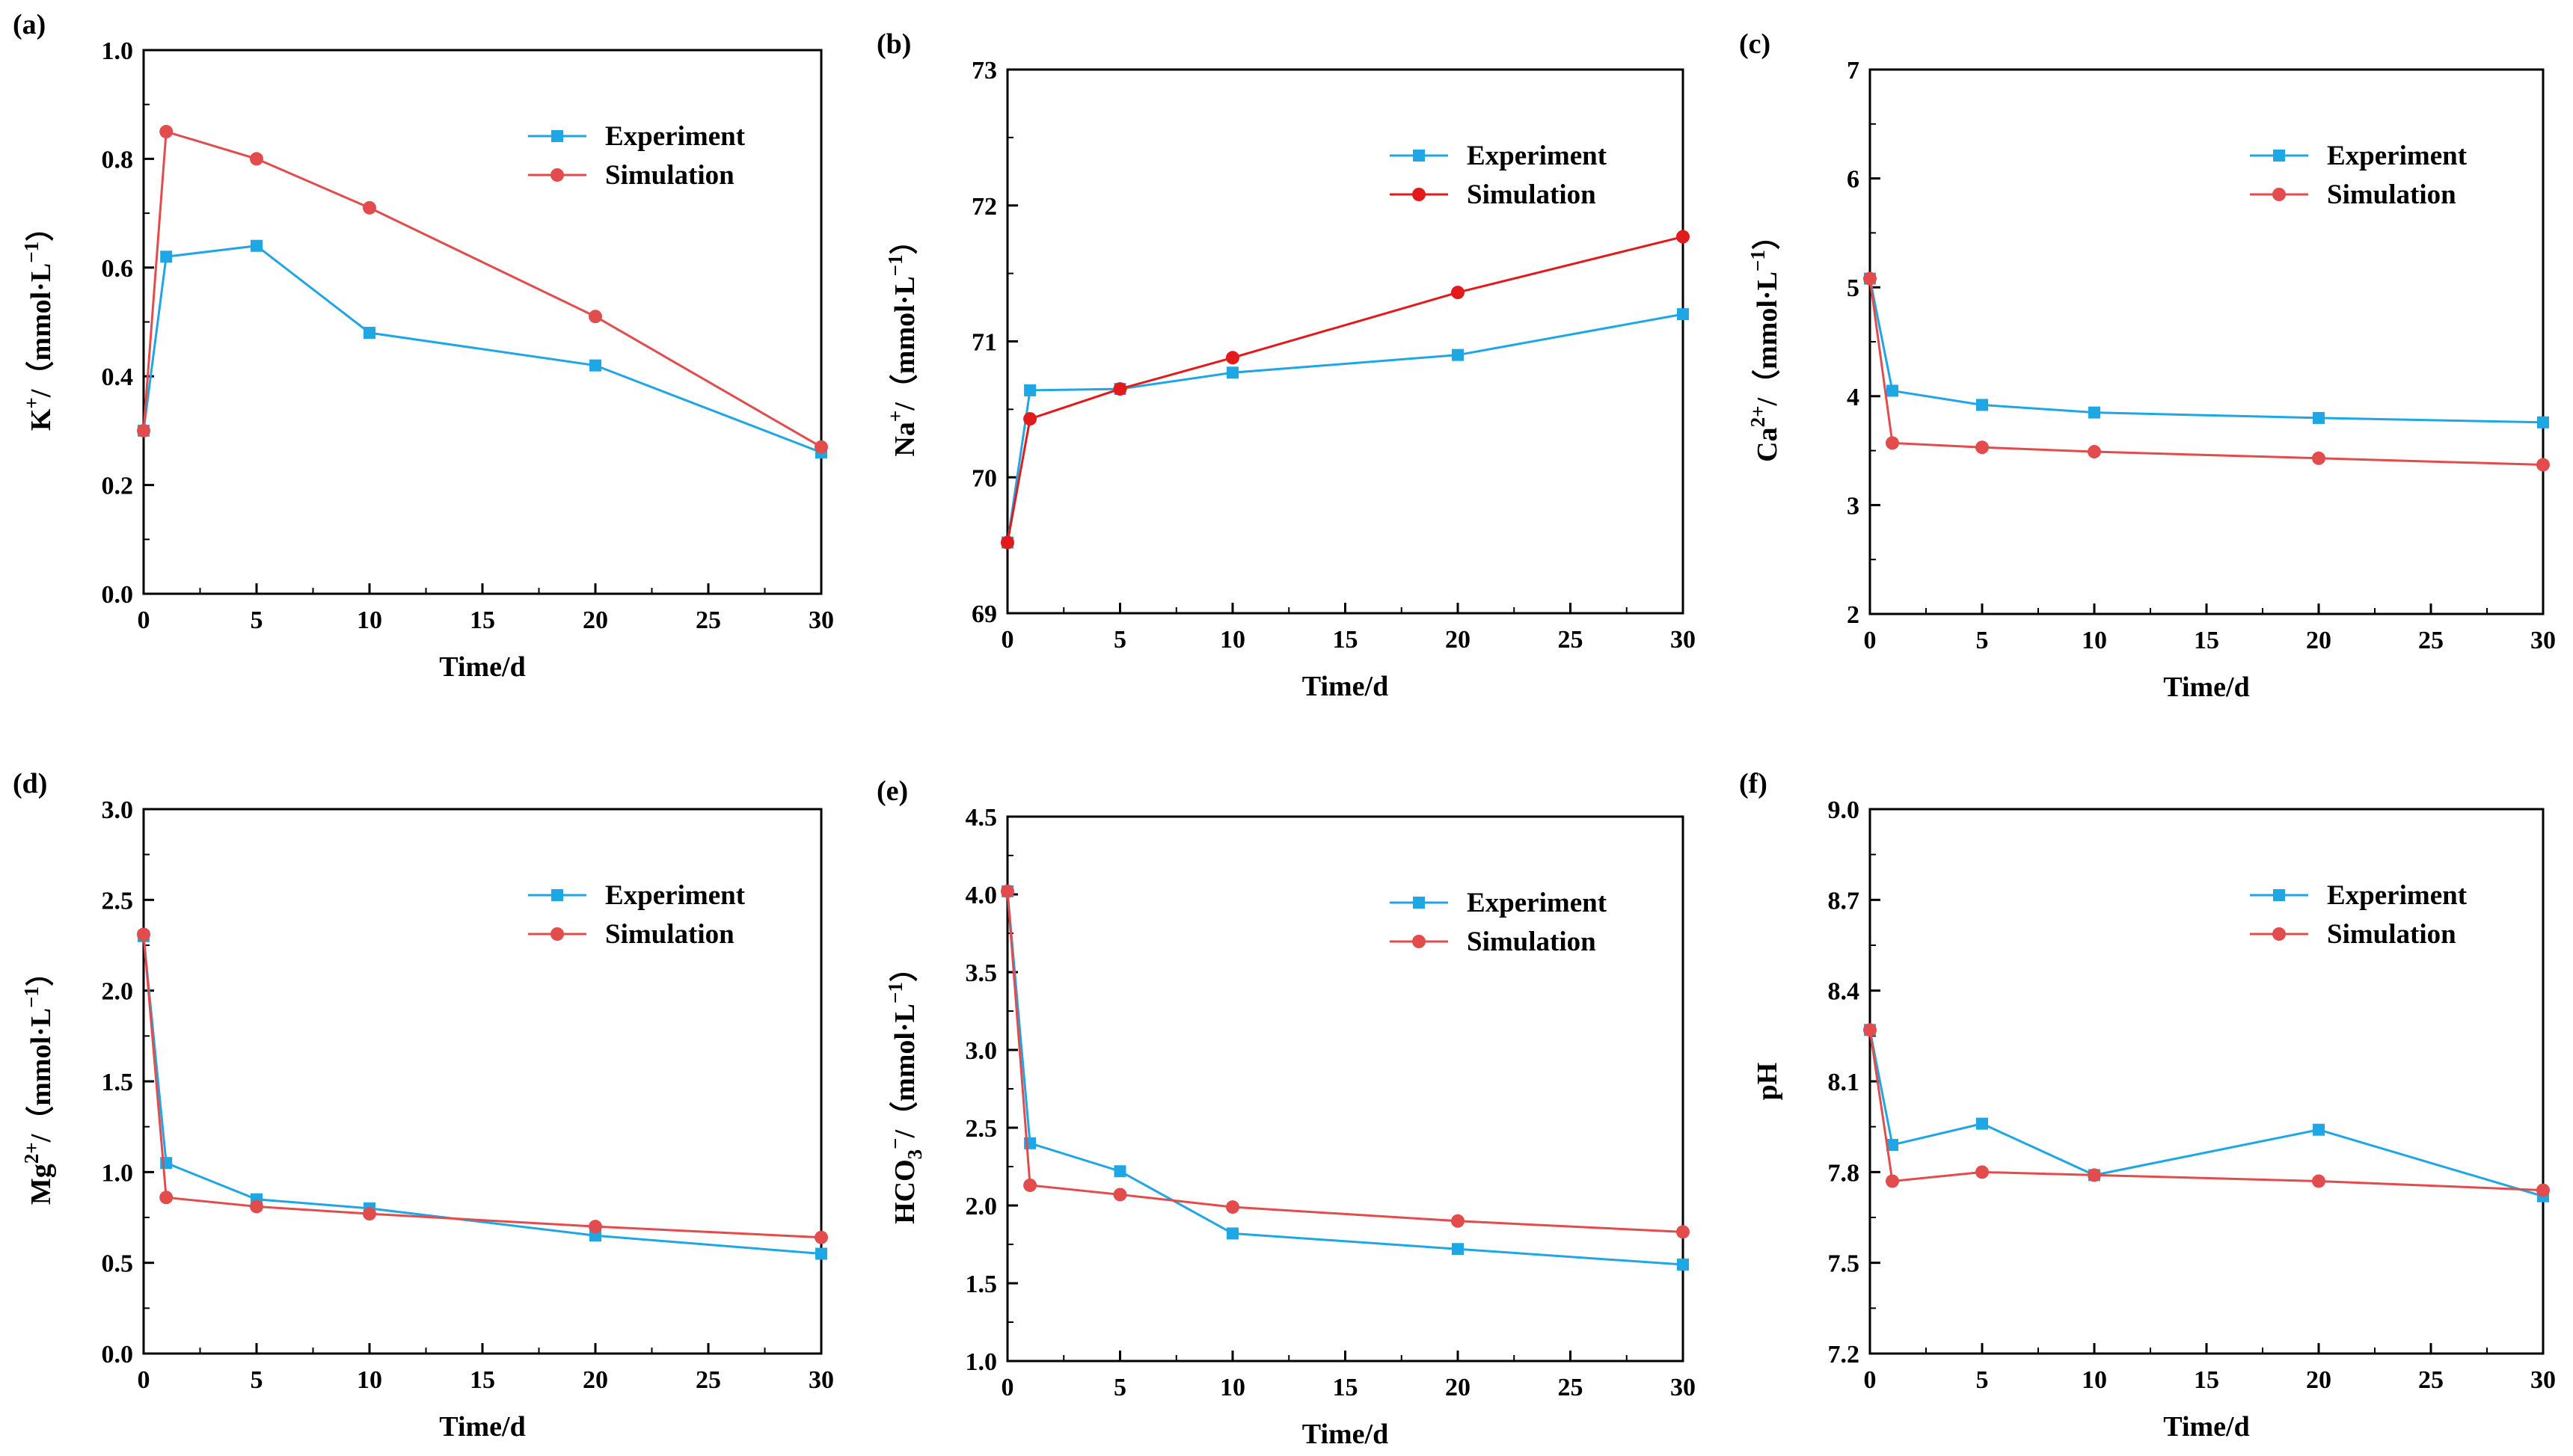  Describe the element at coordinates (29, 24) in the screenshot. I see `panel-label: (a)` at that location.